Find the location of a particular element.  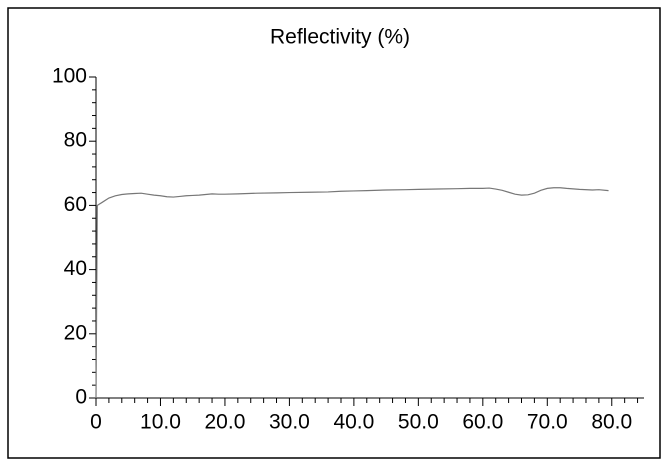

x-tick-label: 30.0 is located at coordinates (289, 422).